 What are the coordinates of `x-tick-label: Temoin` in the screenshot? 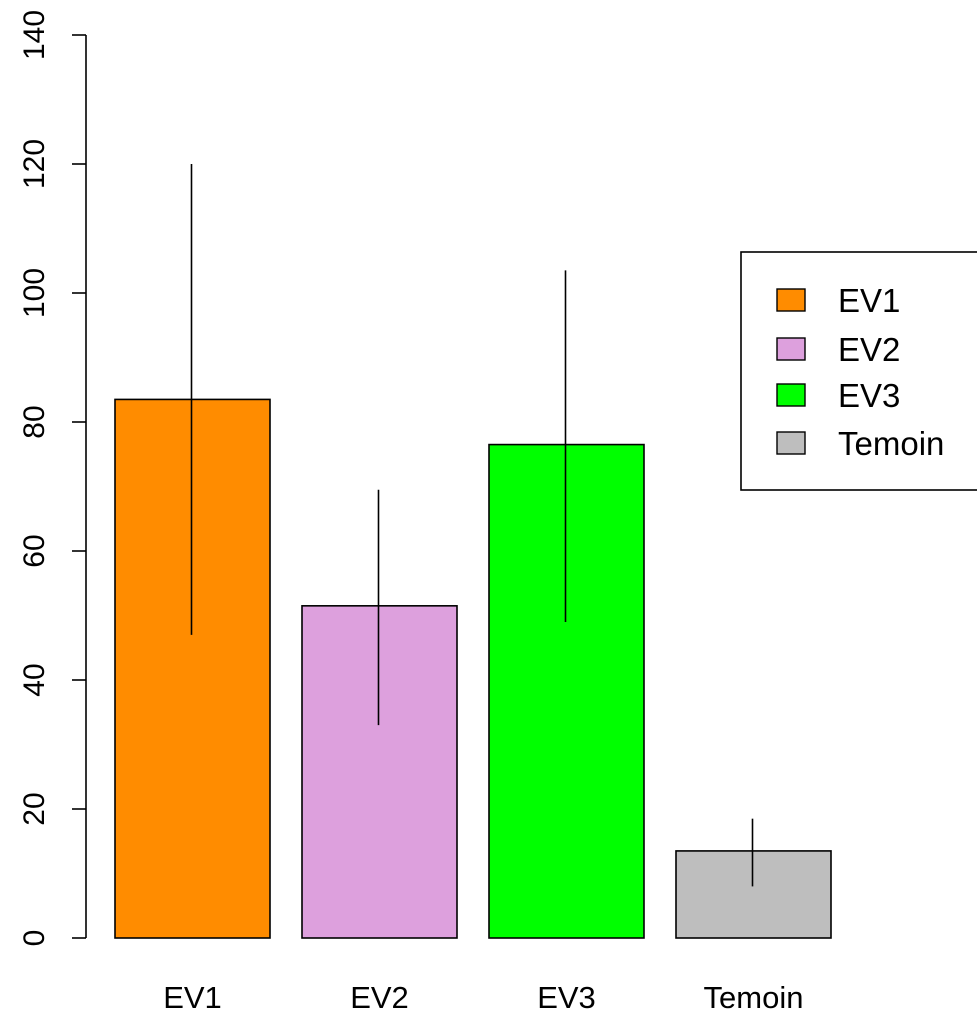 It's located at (754, 997).